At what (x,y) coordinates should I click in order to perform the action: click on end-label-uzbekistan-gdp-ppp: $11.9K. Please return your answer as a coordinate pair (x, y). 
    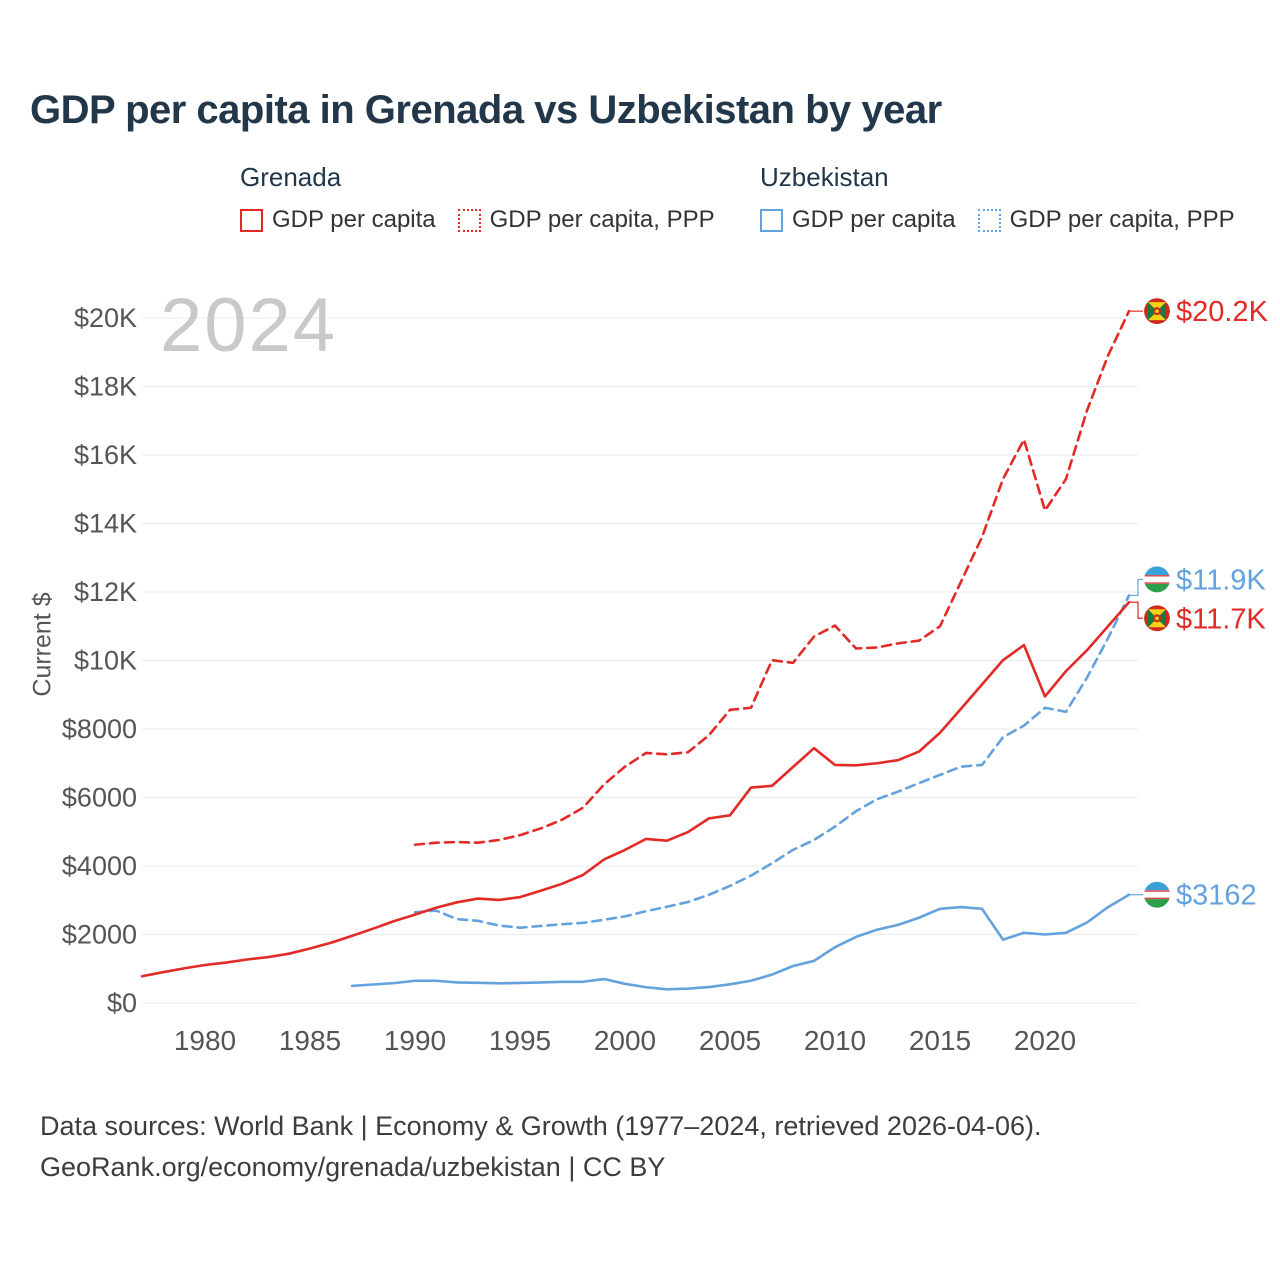
    Looking at the image, I should click on (1221, 580).